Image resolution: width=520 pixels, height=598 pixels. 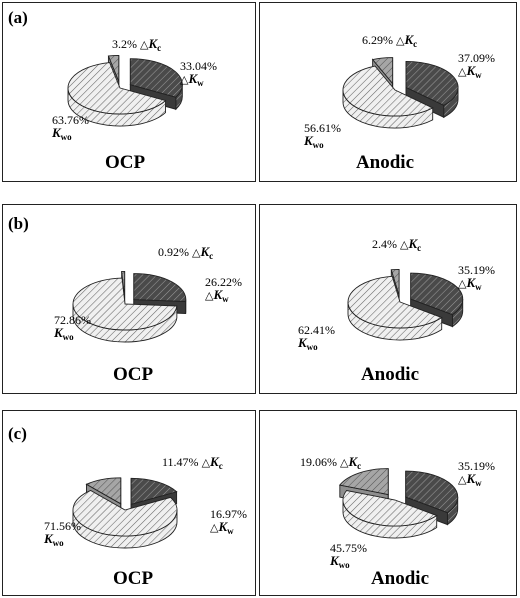 I want to click on pie-4-kwo-value-label: 71.56%, so click(x=62, y=526).